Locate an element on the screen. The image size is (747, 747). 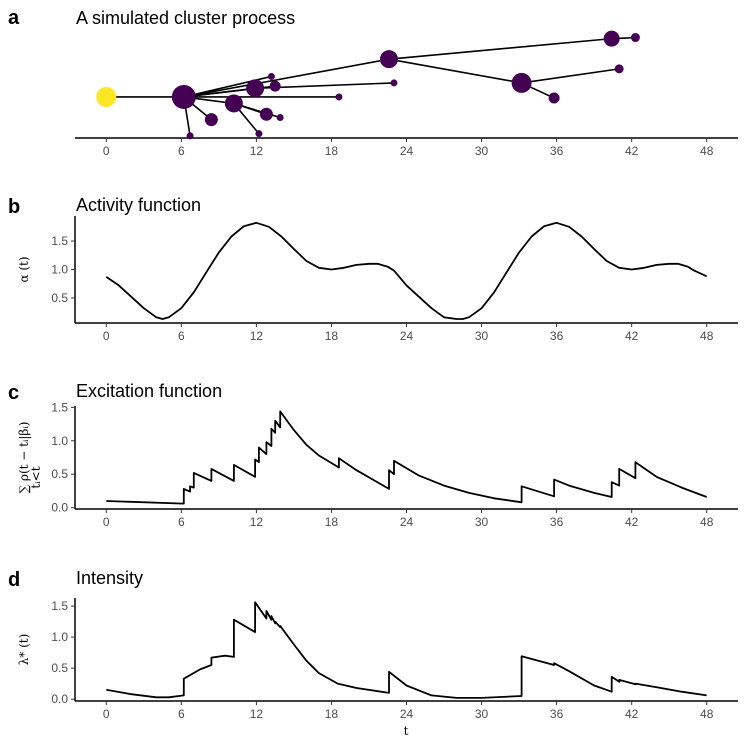
y-axis-subscript-c: tᵢ<t is located at coordinates (36, 477).